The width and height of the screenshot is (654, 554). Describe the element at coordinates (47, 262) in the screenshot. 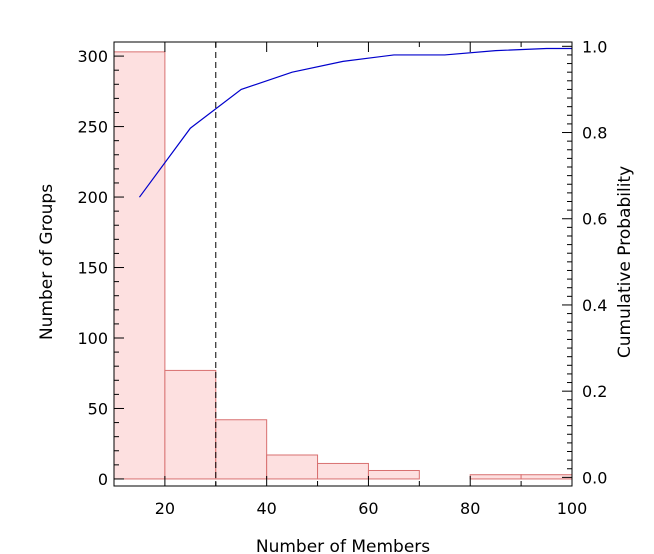

I see `y-axis-label: Number of Groups` at that location.